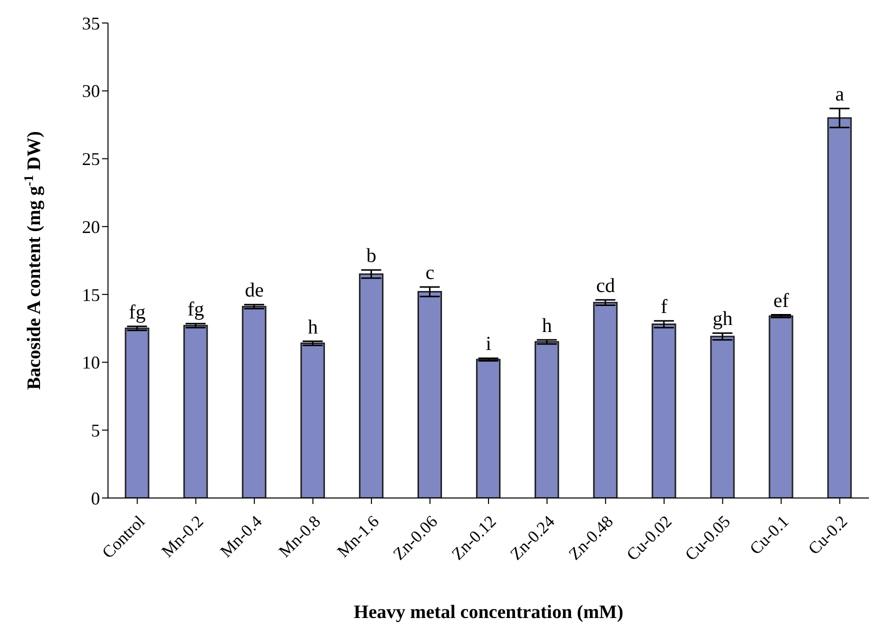 The image size is (887, 635). Describe the element at coordinates (91, 23) in the screenshot. I see `y-tick-label: 35` at that location.